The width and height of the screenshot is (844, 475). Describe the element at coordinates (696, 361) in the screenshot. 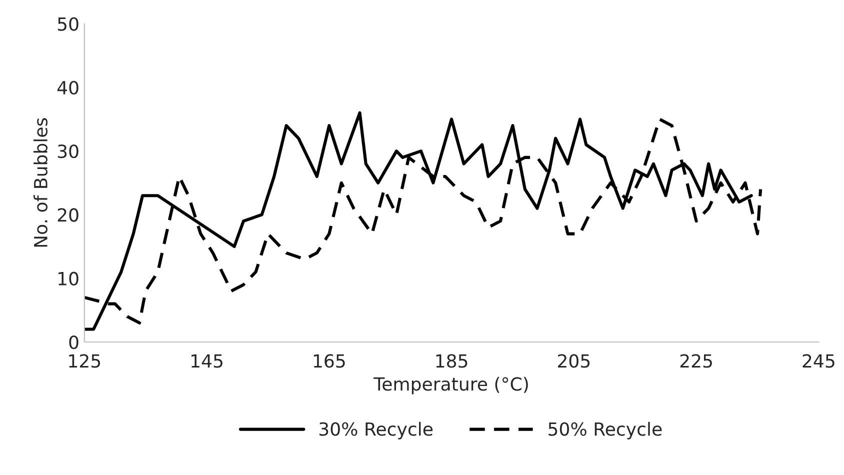

I see `x-tick-label: 225` at that location.